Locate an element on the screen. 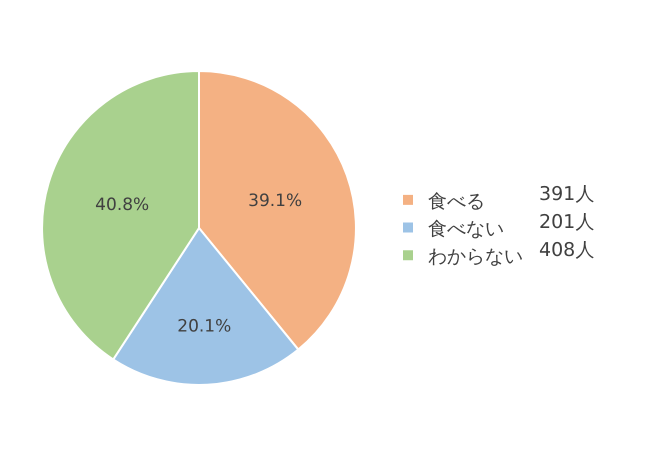  text: 391人 is located at coordinates (566, 194).